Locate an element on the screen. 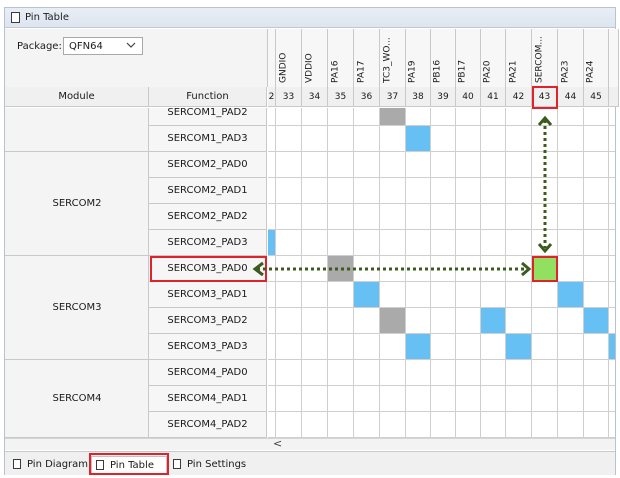 The height and width of the screenshot is (478, 620). pin-column-vddio: VDDIO is located at coordinates (315, 58).